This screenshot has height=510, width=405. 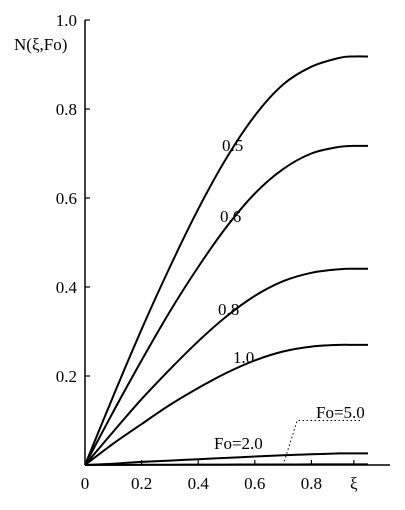 What do you see at coordinates (66, 20) in the screenshot?
I see `y-tick-label: 1.0` at bounding box center [66, 20].